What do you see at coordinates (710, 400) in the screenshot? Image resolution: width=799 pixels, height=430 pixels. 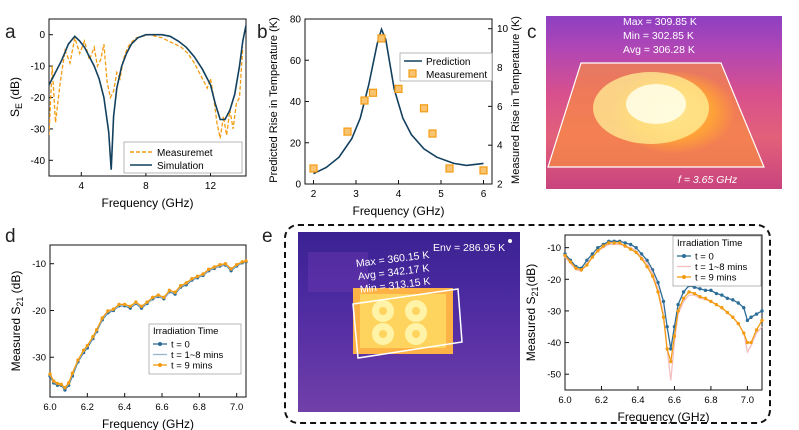 I see `x-tick-label: 6.8` at bounding box center [710, 400].